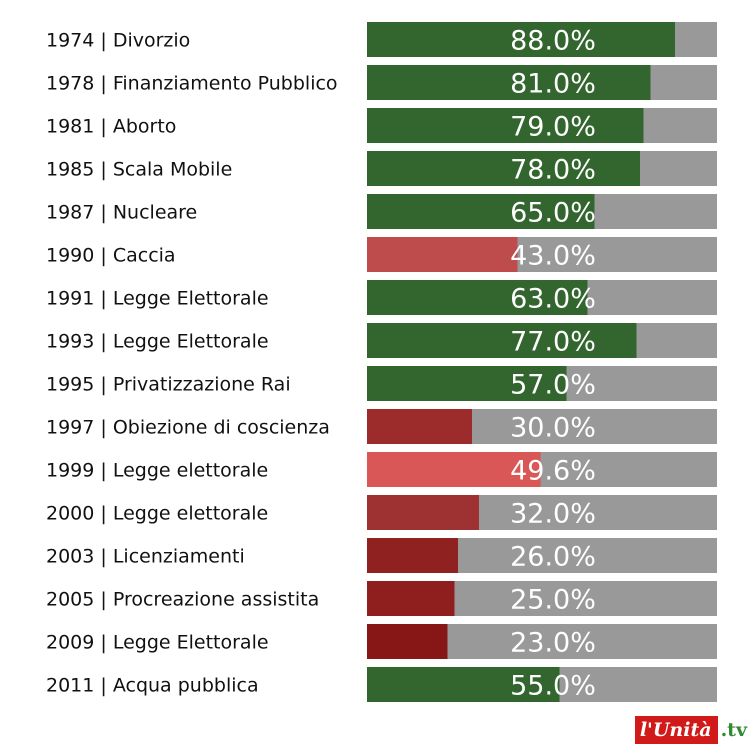 The height and width of the screenshot is (755, 755). What do you see at coordinates (118, 41) in the screenshot?
I see `category-label: 1974 | Divorzio` at bounding box center [118, 41].